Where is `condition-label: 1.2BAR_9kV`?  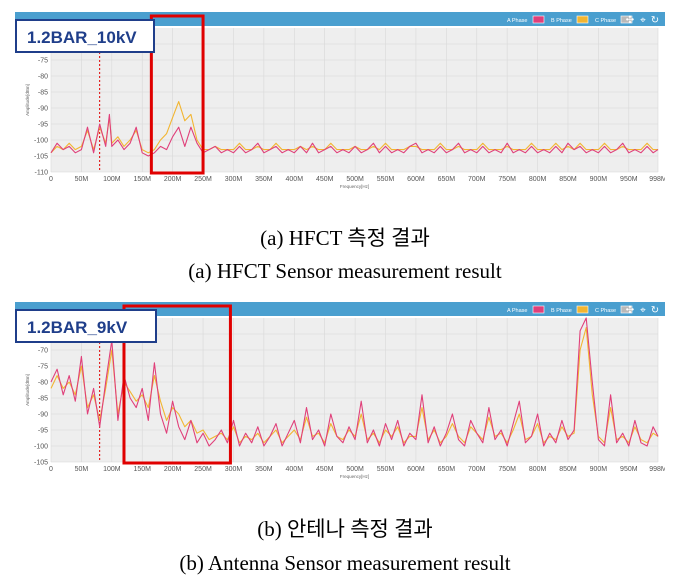
condition-label: 1.2BAR_9kV is located at coordinates (86, 326).